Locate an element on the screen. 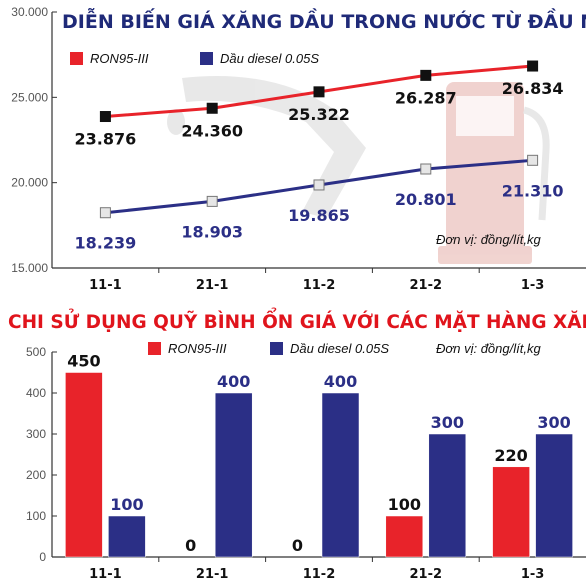  bar-y-tick-label: 300 is located at coordinates (36, 434).